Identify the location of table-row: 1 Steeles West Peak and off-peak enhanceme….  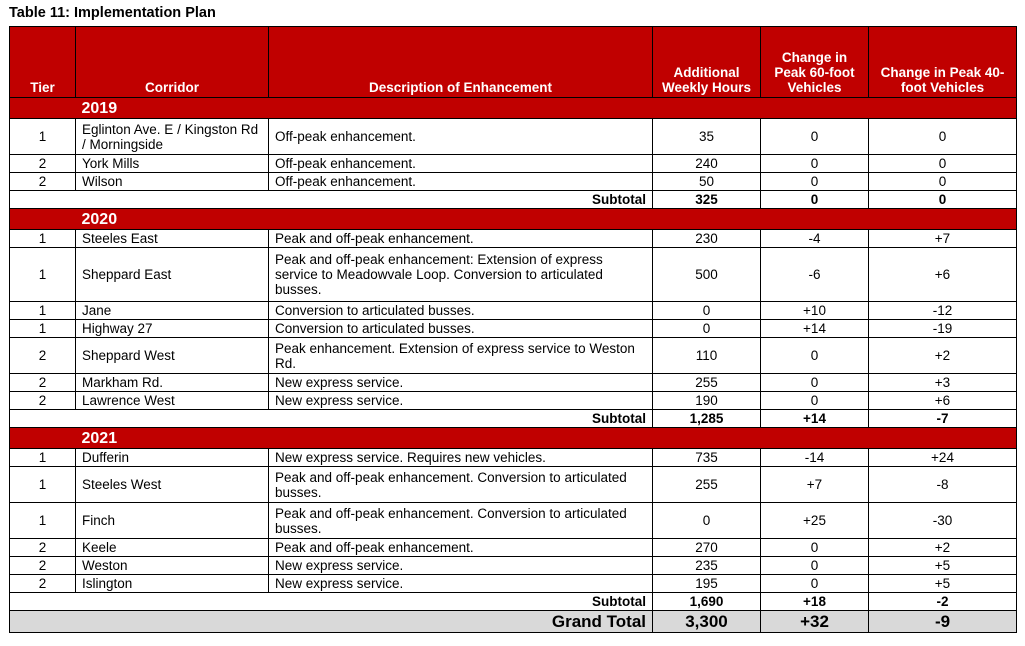
(513, 484).